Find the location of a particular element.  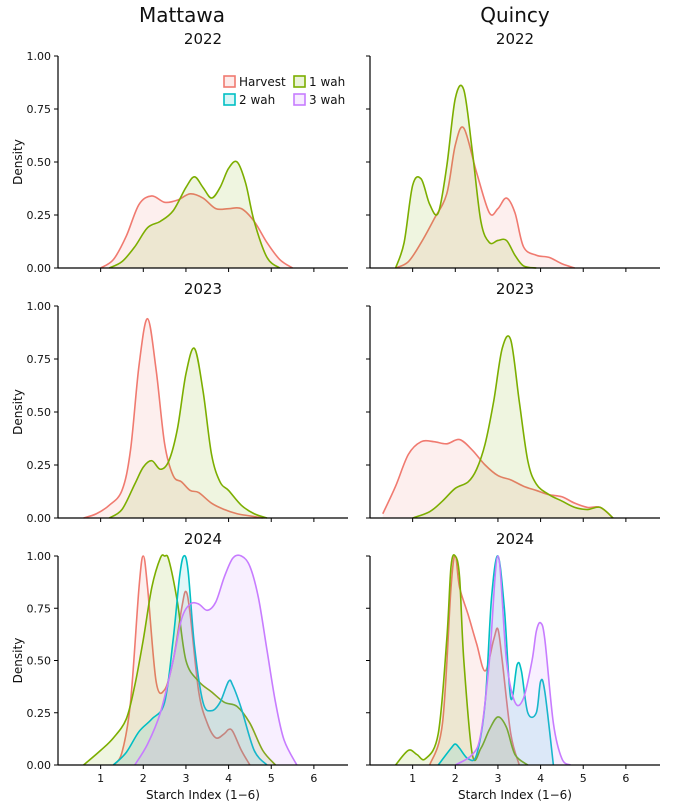

series-2-wah is located at coordinates (190, 660).